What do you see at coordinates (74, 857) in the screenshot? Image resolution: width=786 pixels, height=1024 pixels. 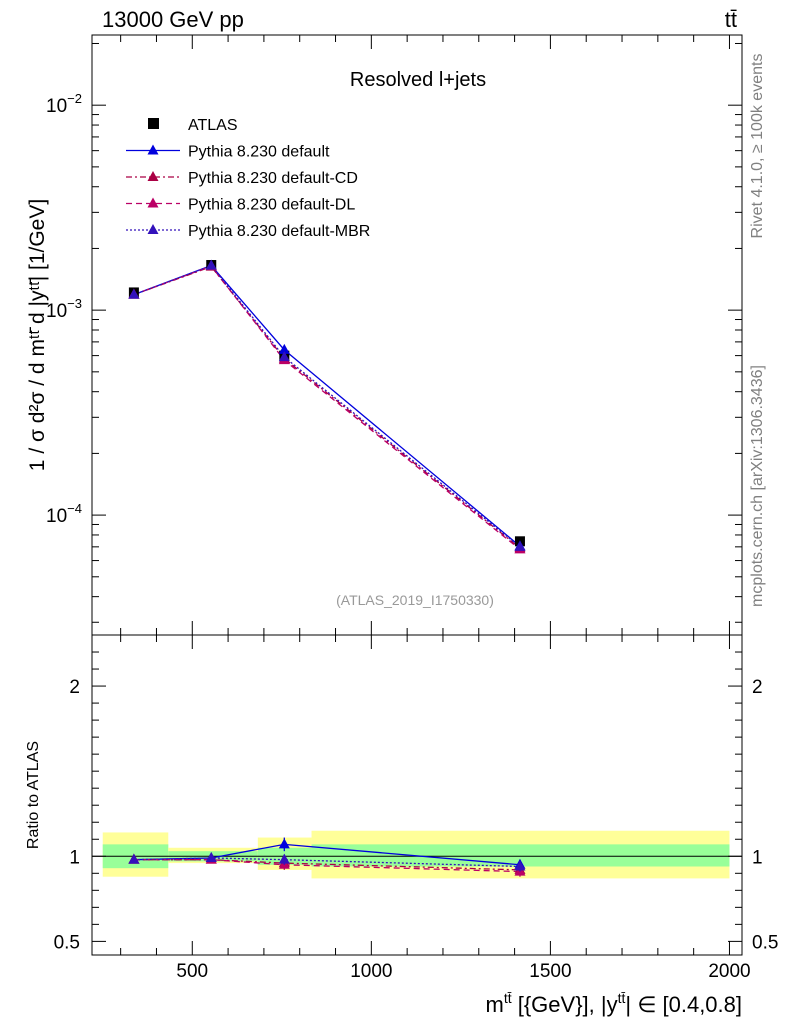 I see `ratio-y-tick-label: 1` at bounding box center [74, 857].